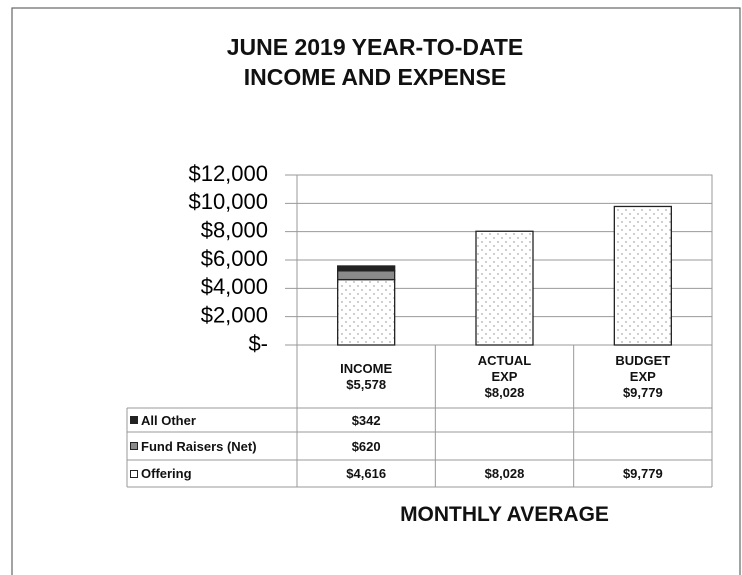 The height and width of the screenshot is (575, 742). Describe the element at coordinates (234, 229) in the screenshot. I see `y-tick-label: $8,000` at that location.